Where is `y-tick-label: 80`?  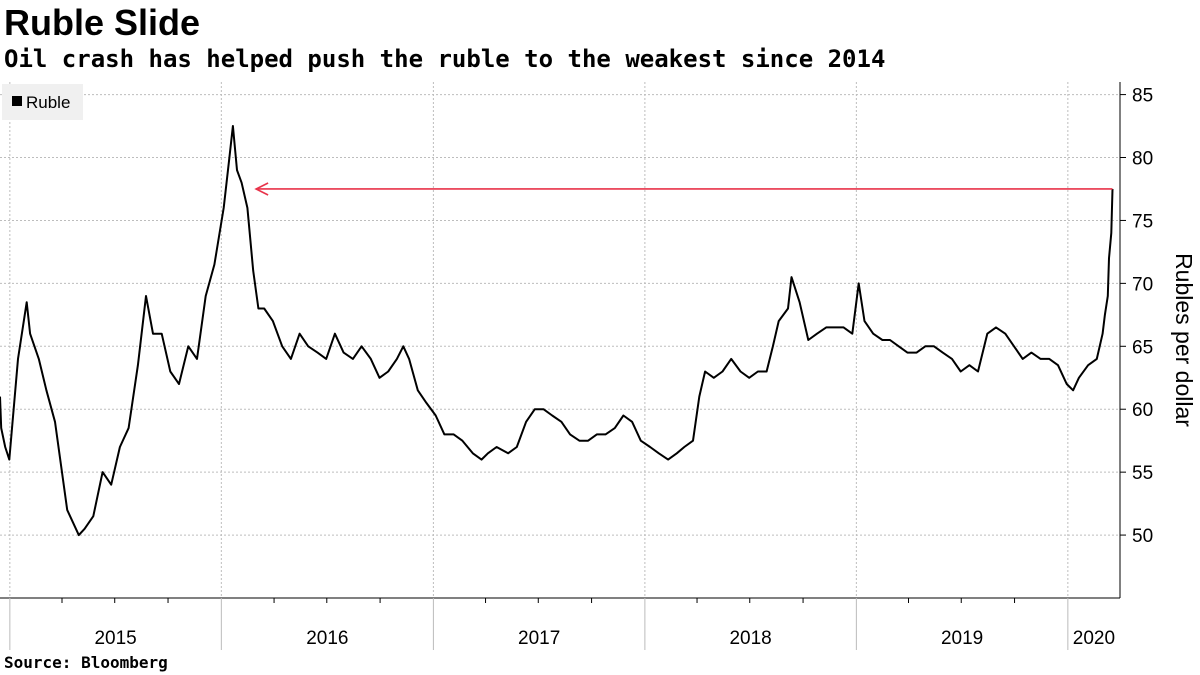 y-tick-label: 80 is located at coordinates (1142, 159).